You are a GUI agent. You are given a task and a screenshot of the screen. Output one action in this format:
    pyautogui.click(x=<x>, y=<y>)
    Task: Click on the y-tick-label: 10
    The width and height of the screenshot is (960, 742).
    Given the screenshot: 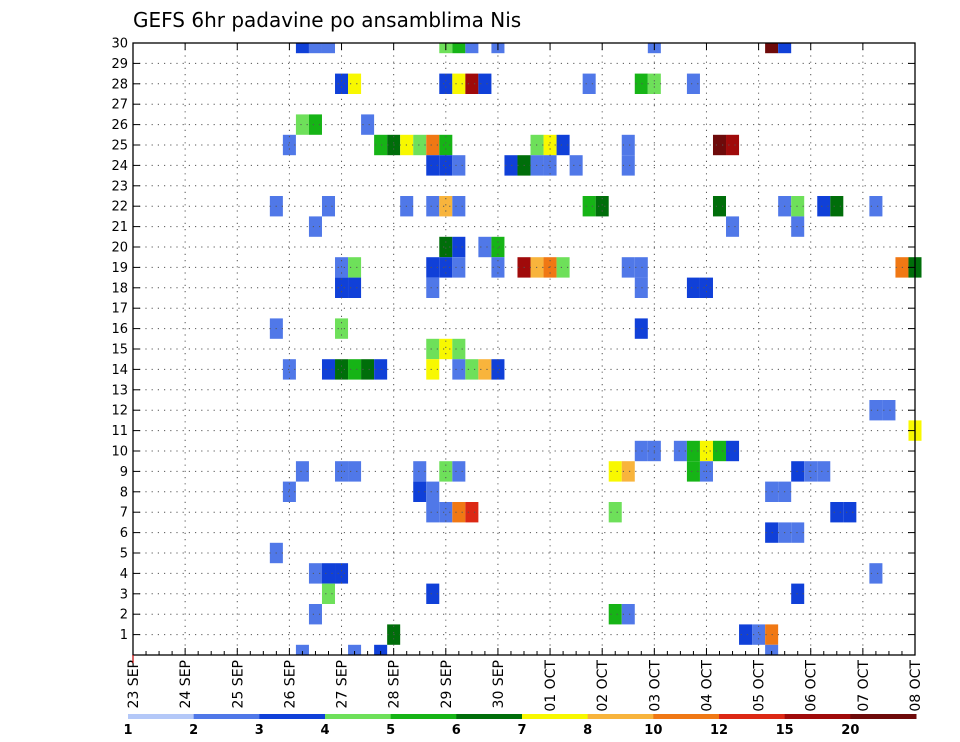 What is the action you would take?
    pyautogui.click(x=119, y=452)
    